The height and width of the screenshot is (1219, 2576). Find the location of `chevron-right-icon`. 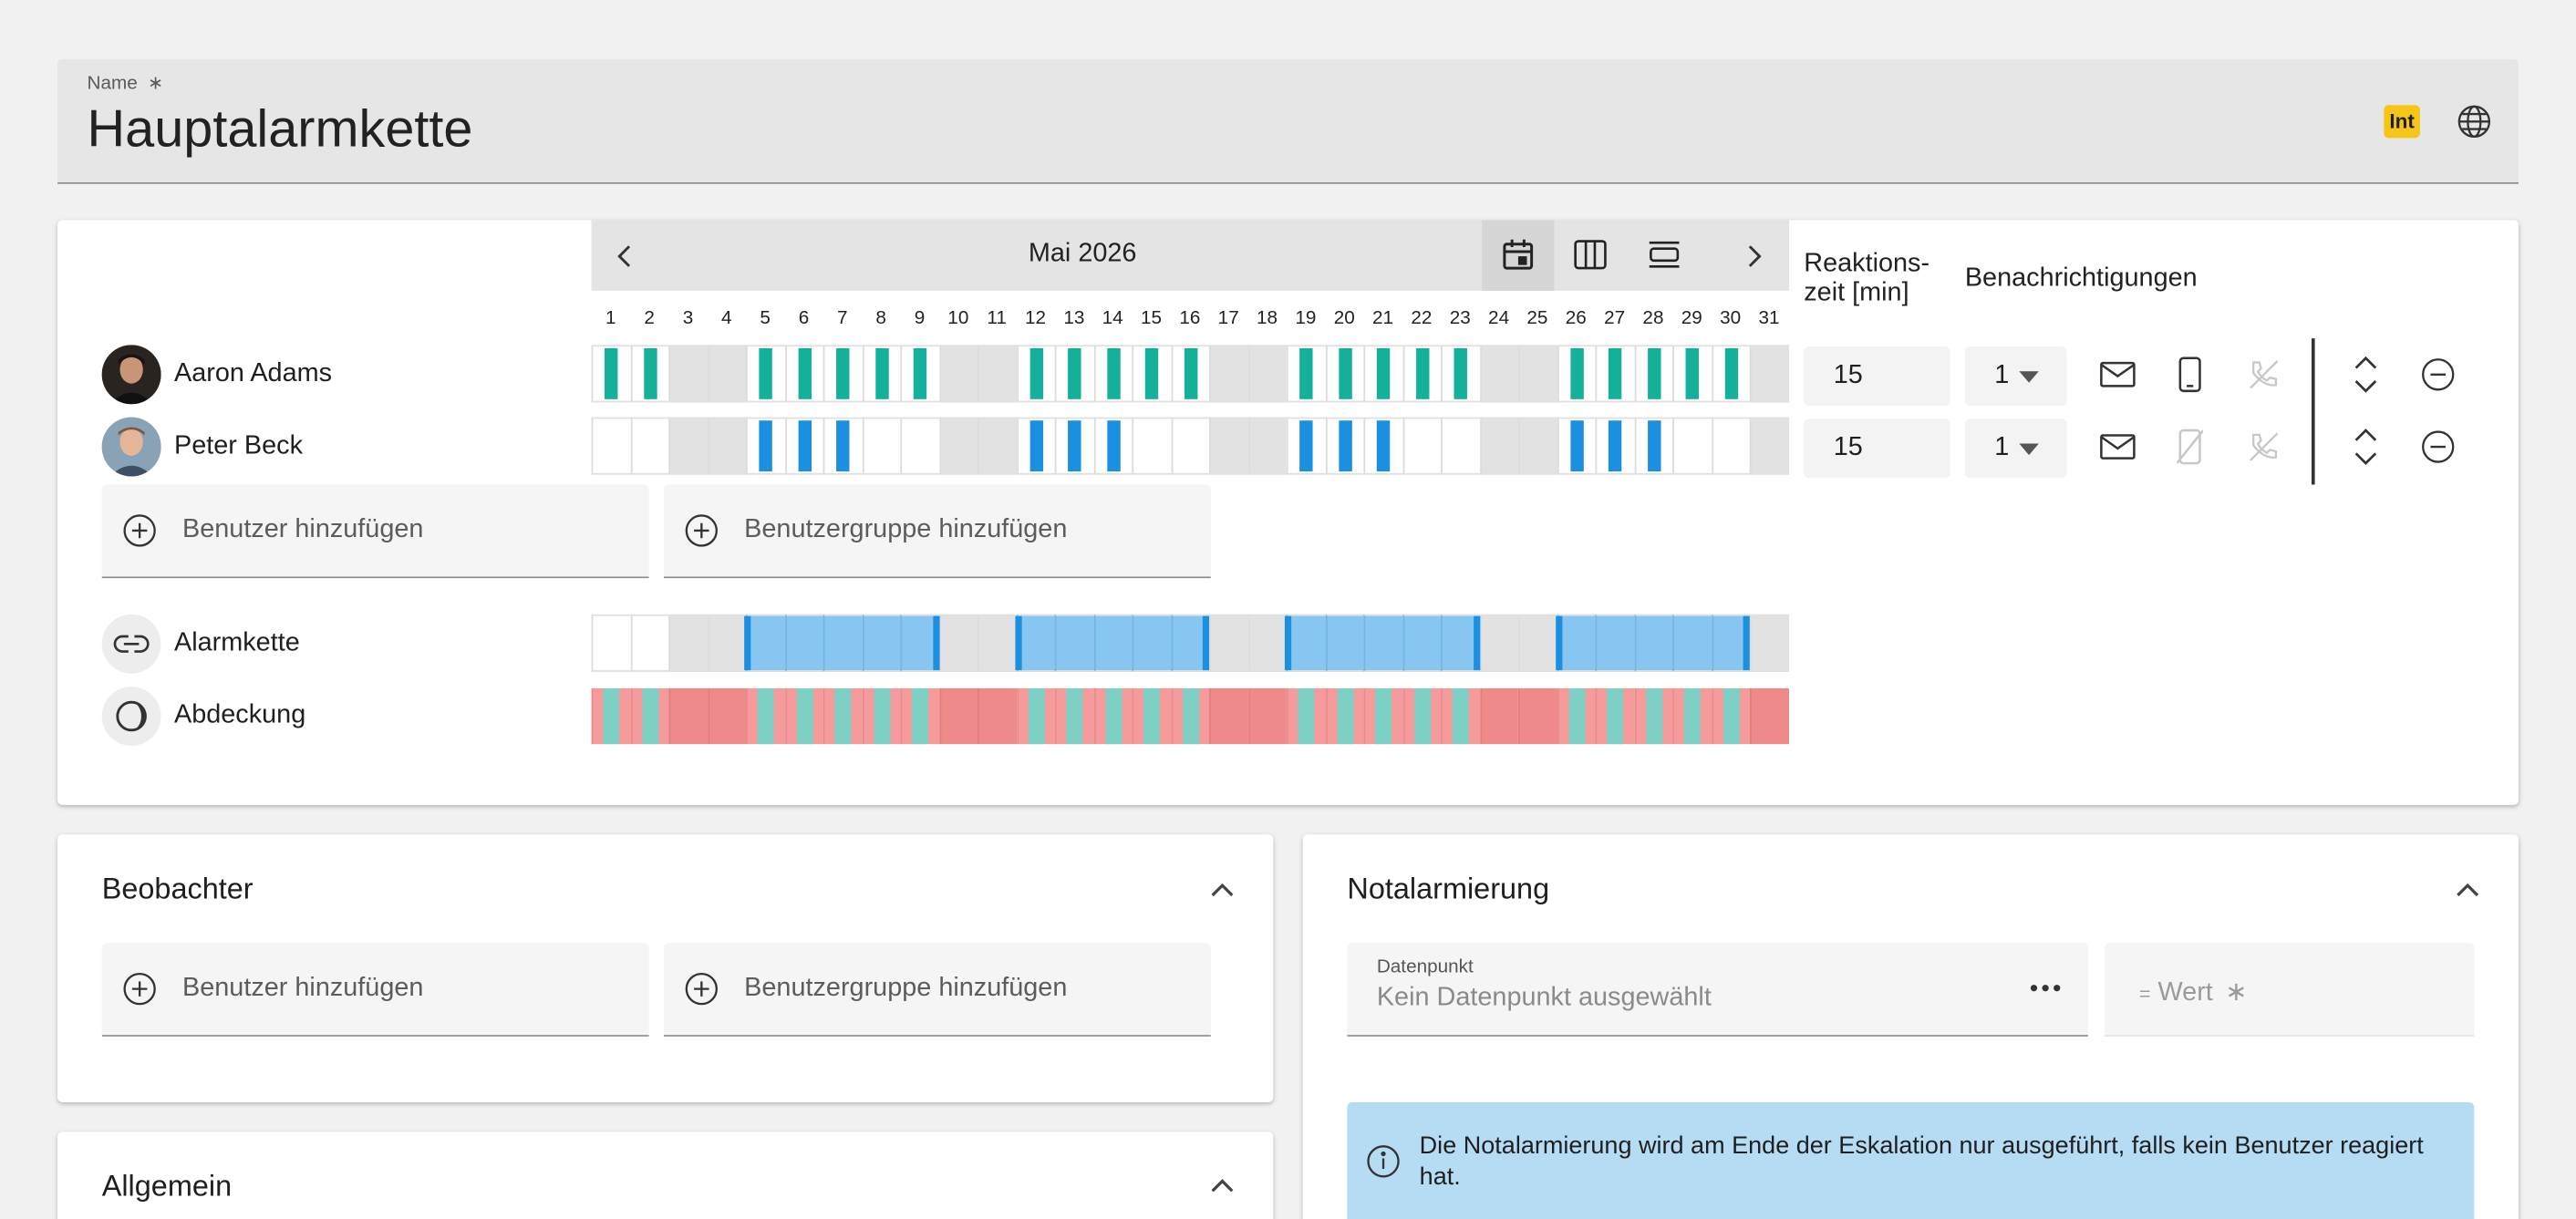

chevron-right-icon is located at coordinates (1753, 256).